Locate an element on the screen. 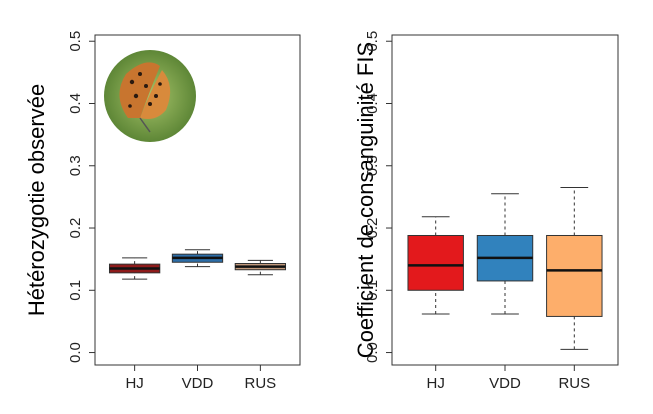 Image resolution: width=653 pixels, height=414 pixels. y-axis-title: Coefficient de consanguinité FIS is located at coordinates (365, 200).